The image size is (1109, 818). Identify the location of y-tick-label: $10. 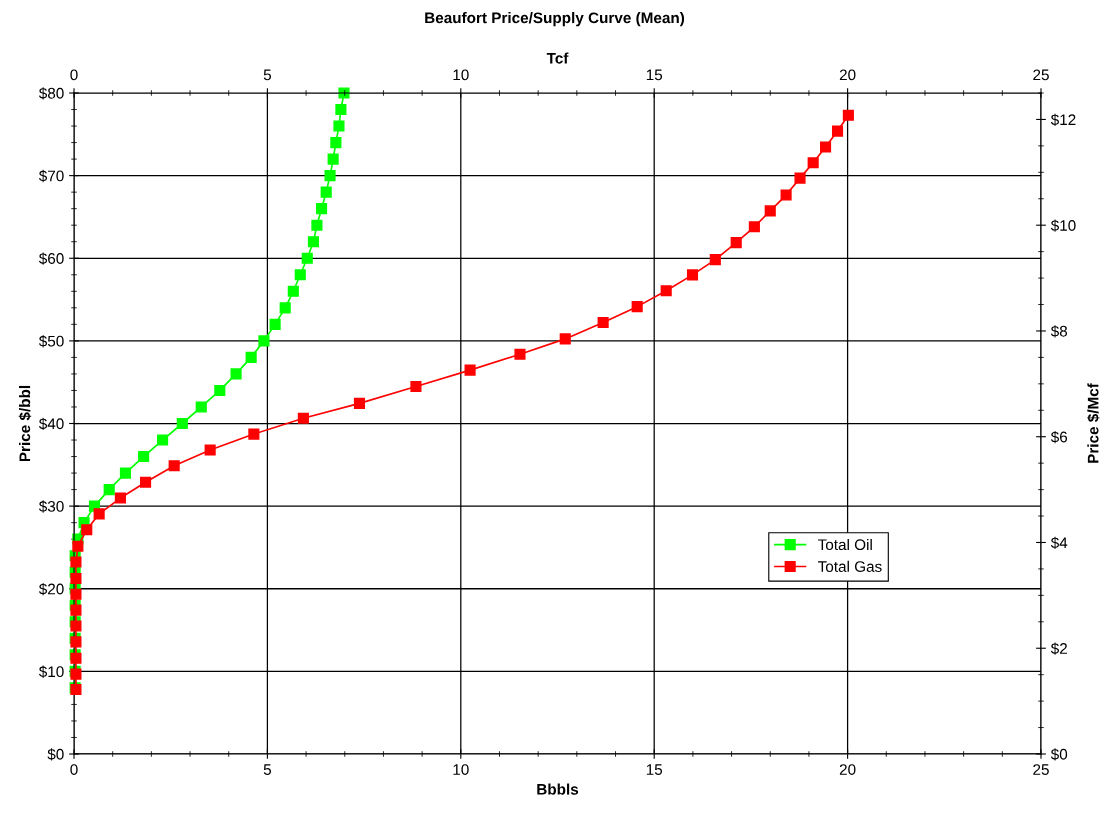
(51, 671).